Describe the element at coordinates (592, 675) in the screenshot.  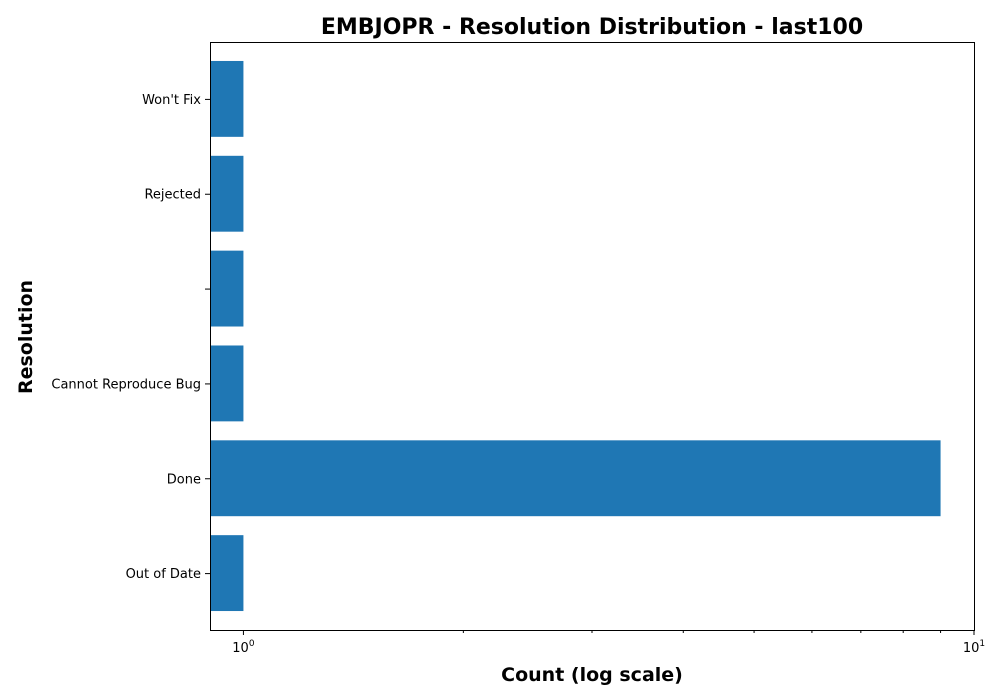
I see `x-axis-label: Count (log scale)` at that location.